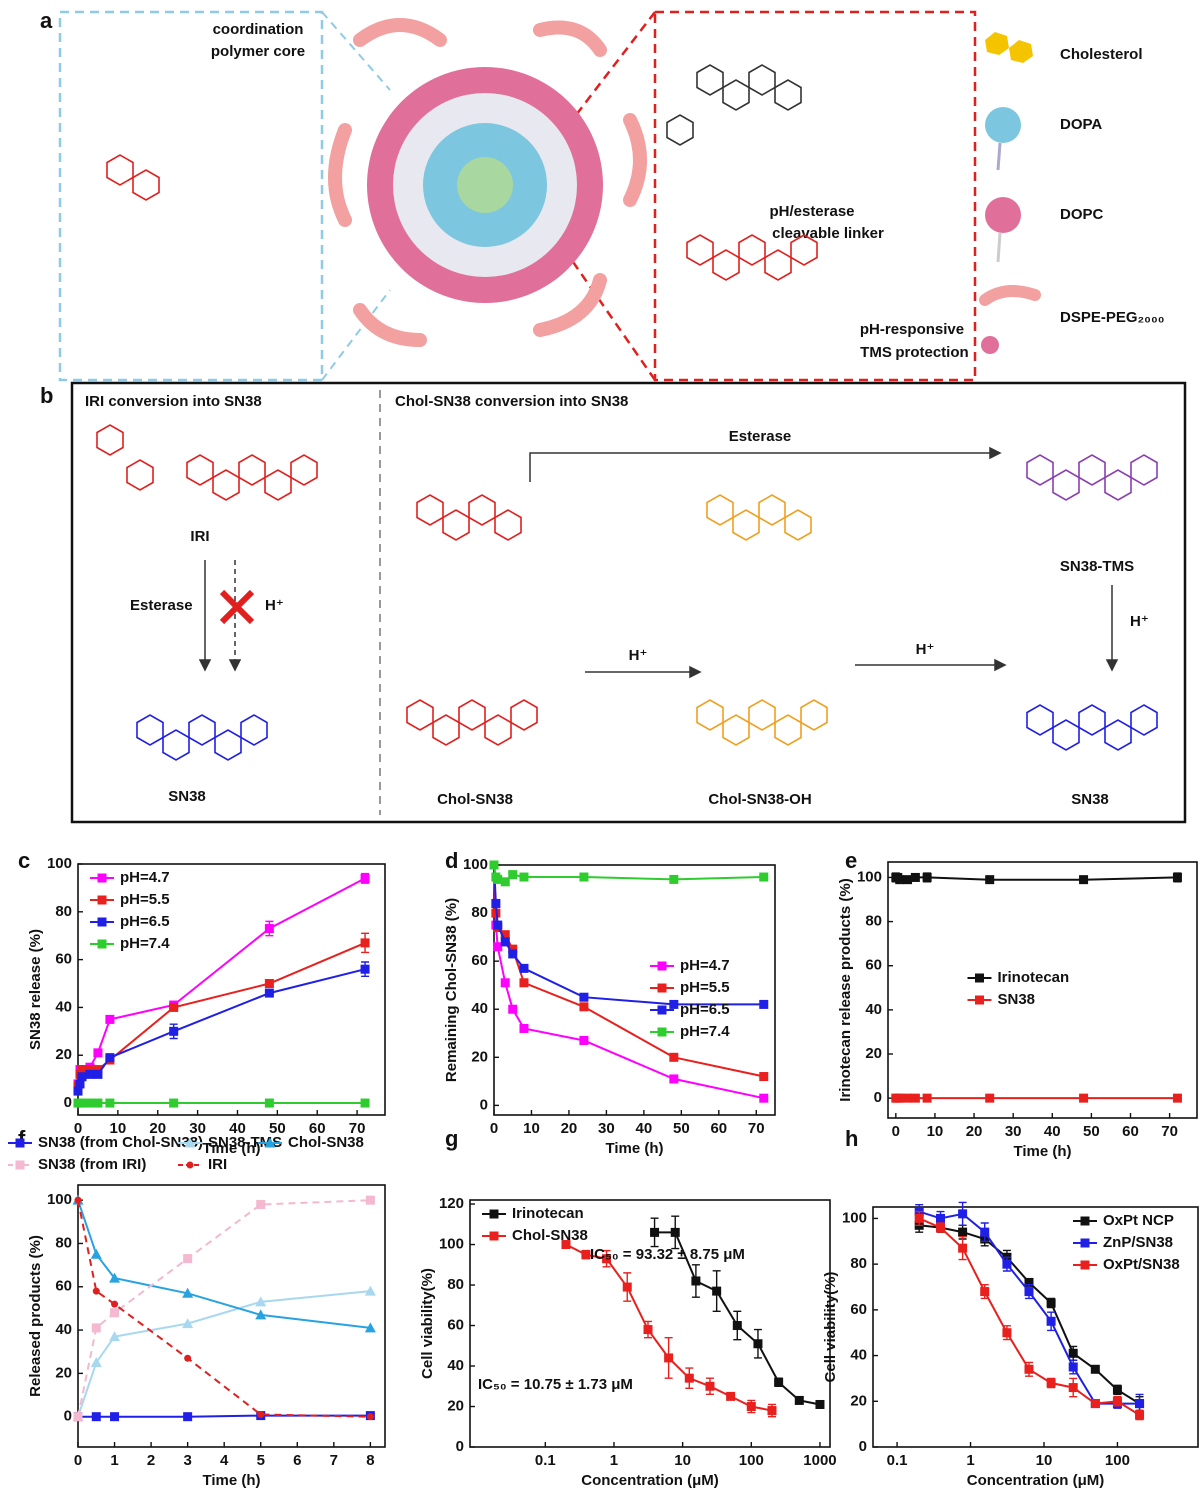 The image size is (1202, 1495). What do you see at coordinates (1090, 799) in the screenshot?
I see `compound-name: SN38` at bounding box center [1090, 799].